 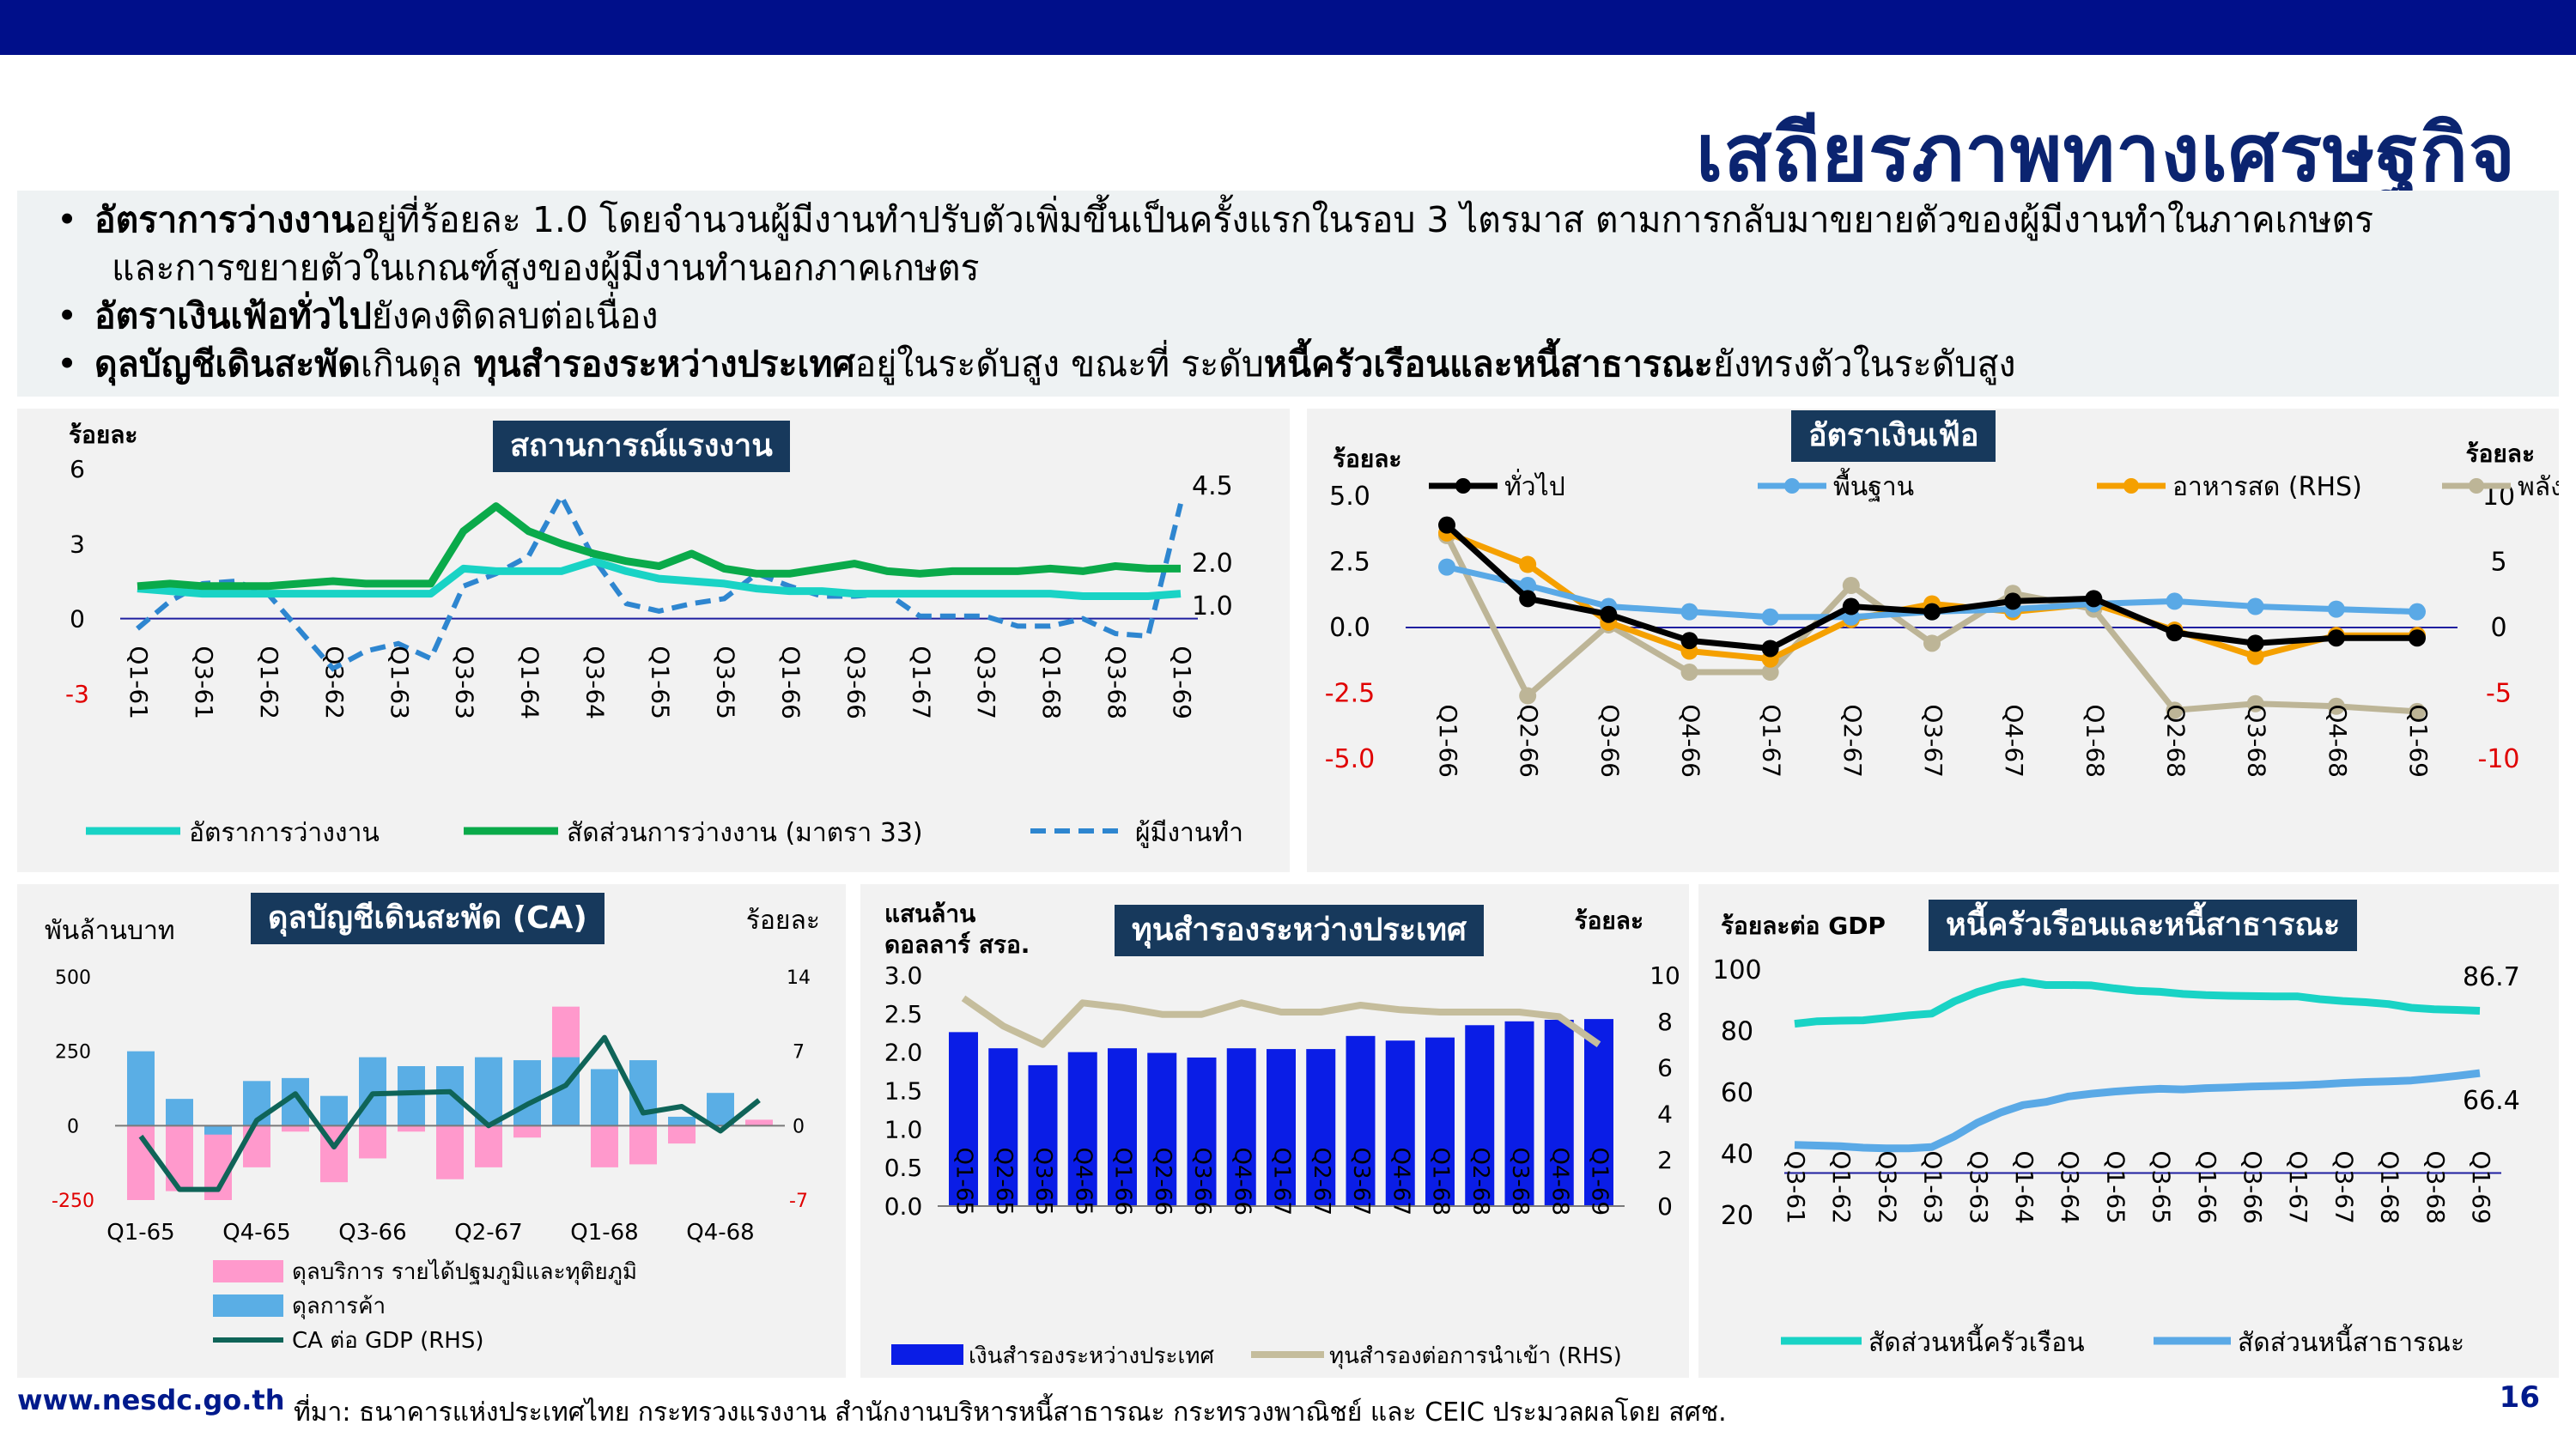 I want to click on legend-label: ทั่วไป, so click(x=1535, y=485).